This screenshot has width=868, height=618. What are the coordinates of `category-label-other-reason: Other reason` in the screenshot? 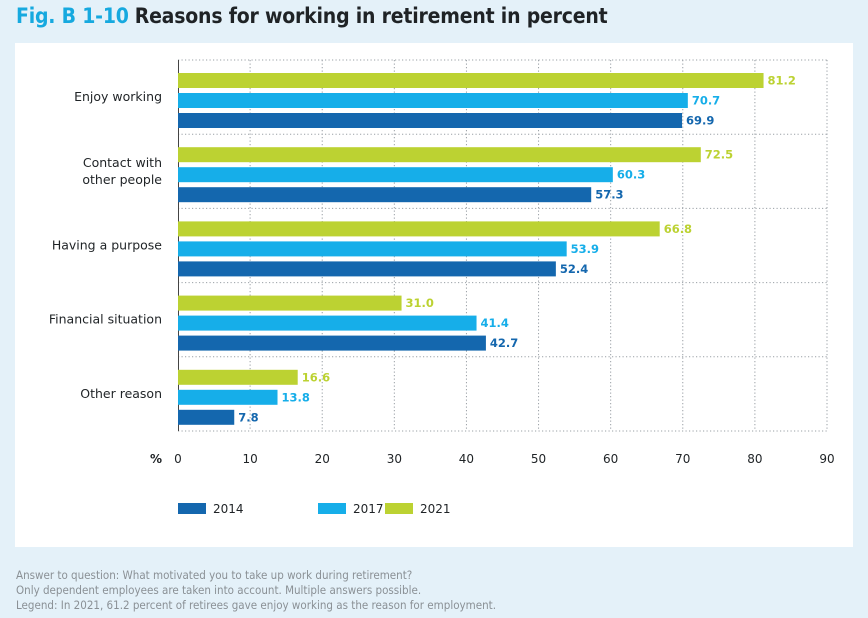 It's located at (121, 393).